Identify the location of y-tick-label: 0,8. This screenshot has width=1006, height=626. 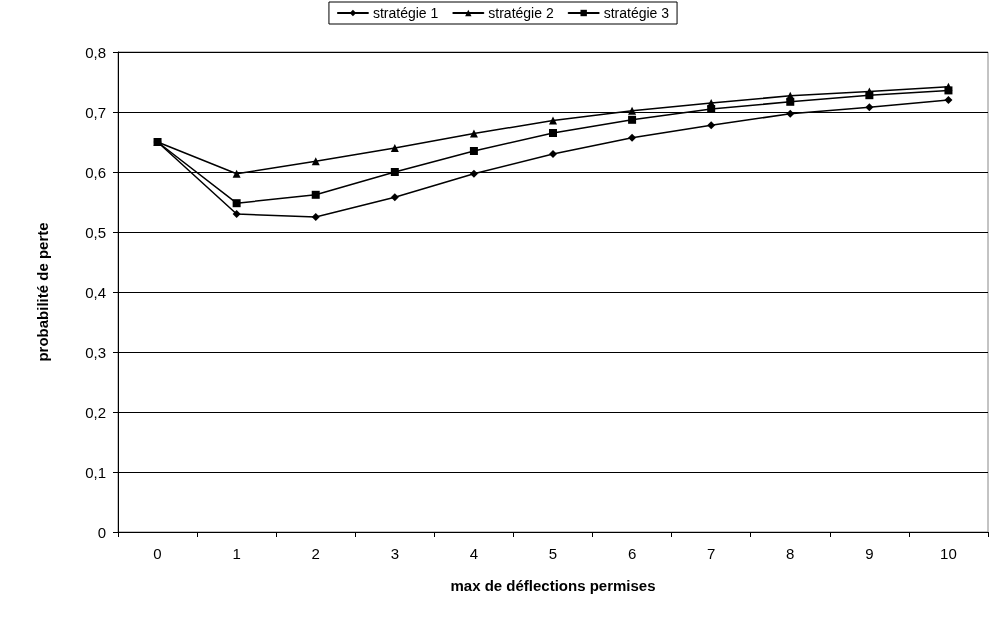
(95, 52).